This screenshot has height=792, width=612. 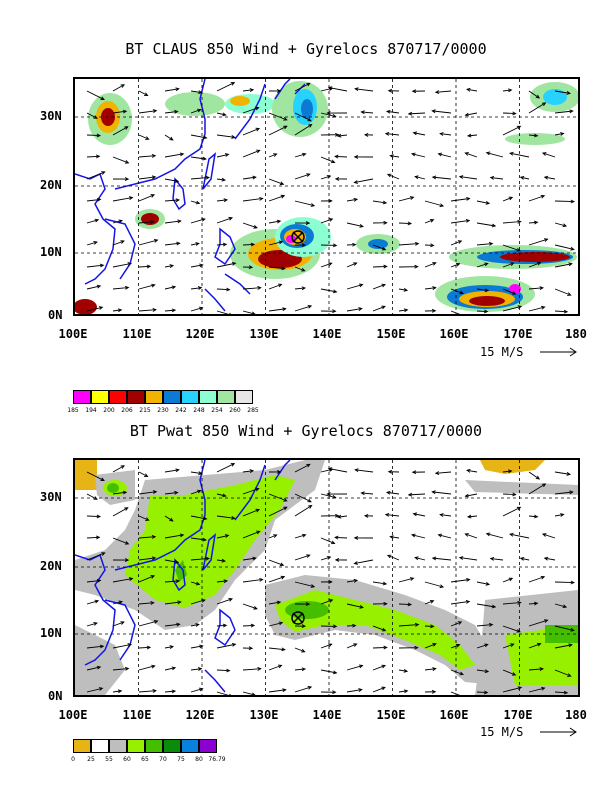 I want to click on panel2-lat-10n: 10N, so click(x=51, y=633).